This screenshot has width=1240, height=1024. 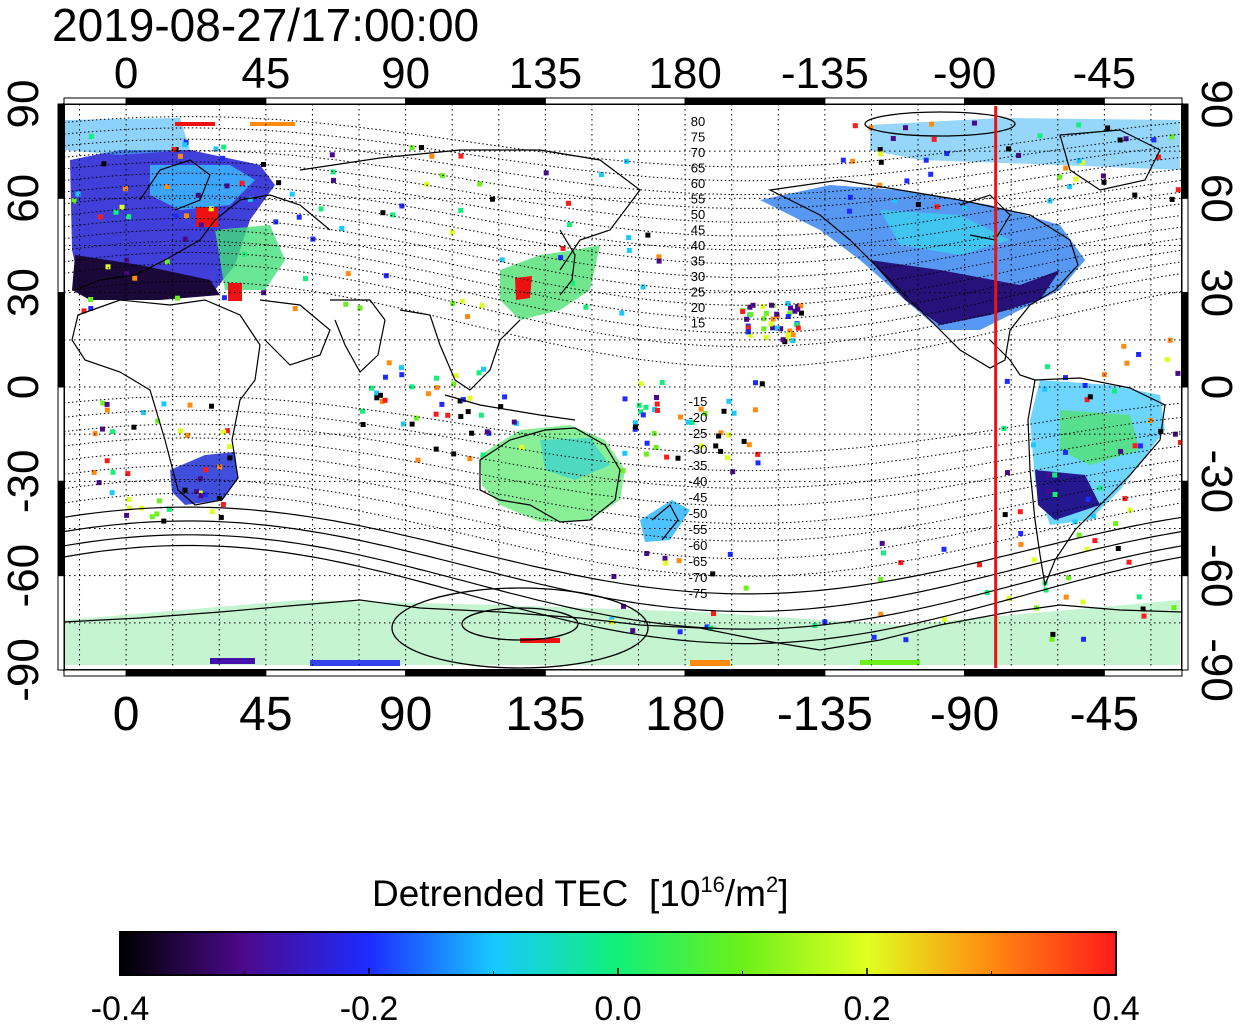 What do you see at coordinates (772, 884) in the screenshot?
I see `colorbar-unit-exponent-2: 2` at bounding box center [772, 884].